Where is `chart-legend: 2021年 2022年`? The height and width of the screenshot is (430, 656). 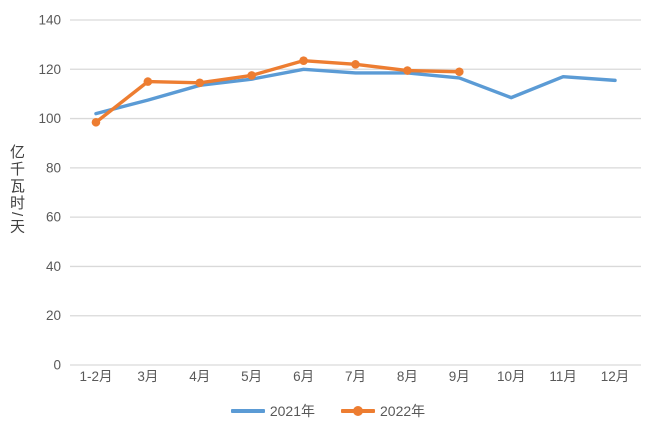
chart-legend: 2021年 2022年 is located at coordinates (328, 411).